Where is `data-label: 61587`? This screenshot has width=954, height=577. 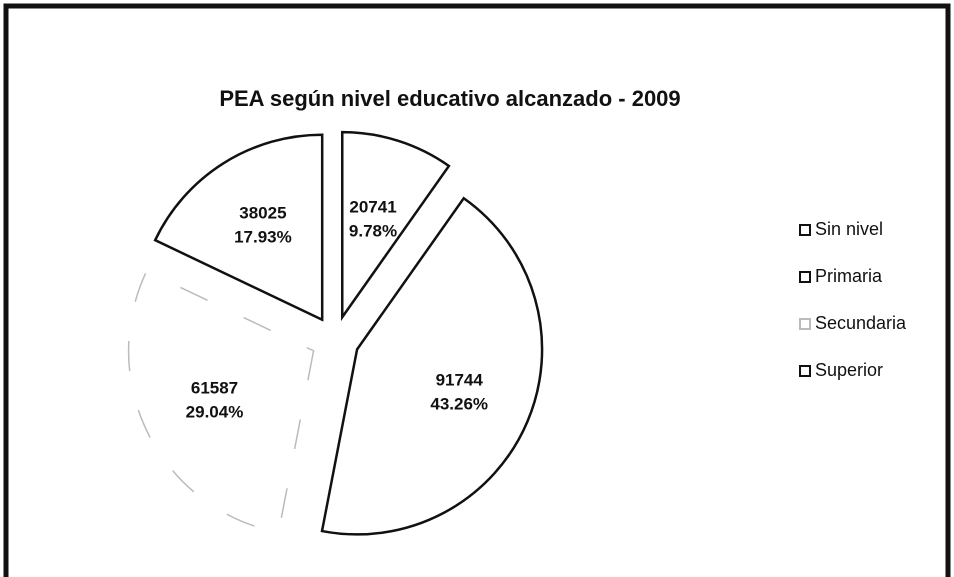
data-label: 61587 is located at coordinates (214, 387).